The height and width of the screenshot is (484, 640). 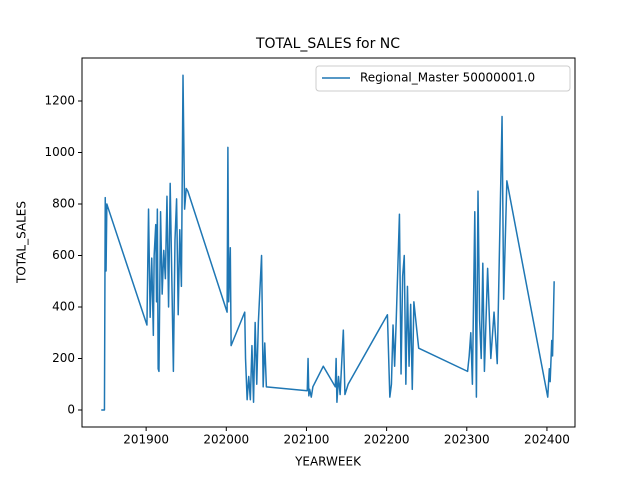 I want to click on y-tick-label: 1200, so click(x=59, y=101).